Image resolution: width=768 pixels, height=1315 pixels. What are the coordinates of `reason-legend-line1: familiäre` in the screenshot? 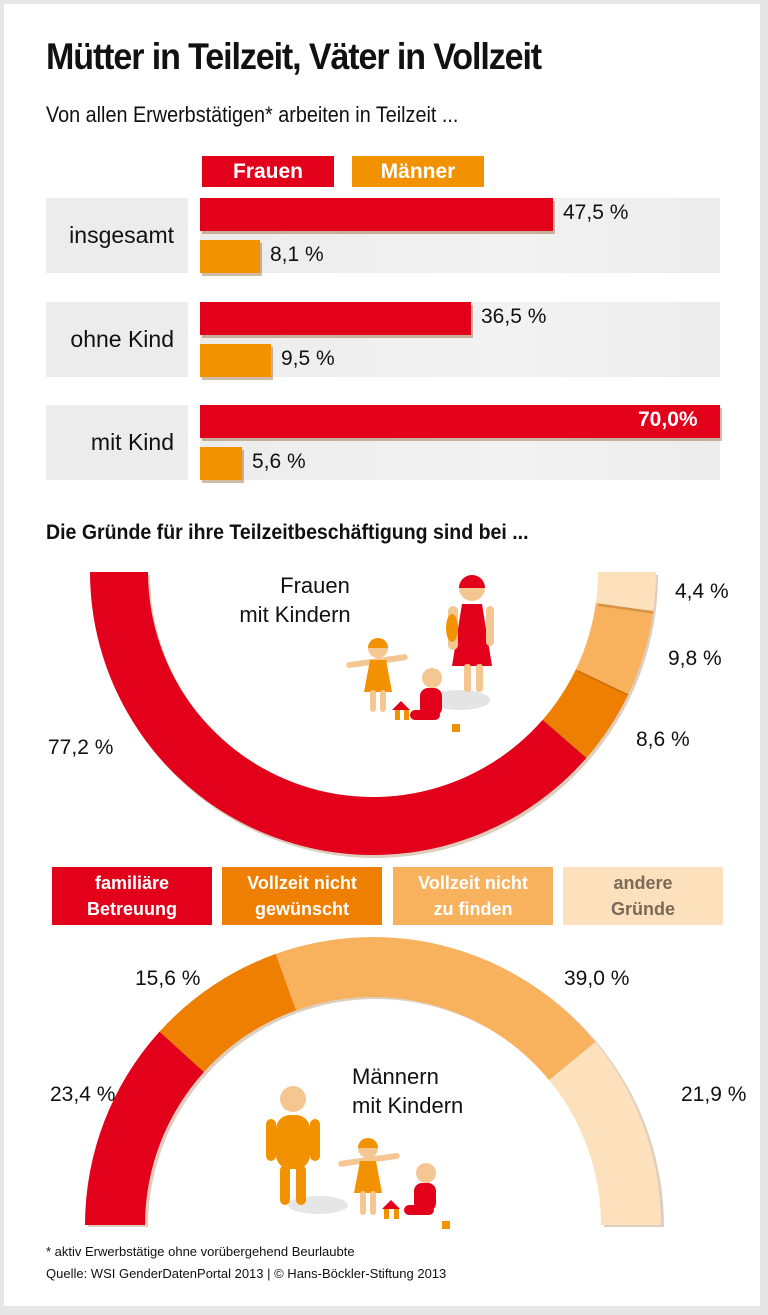 It's located at (132, 883).